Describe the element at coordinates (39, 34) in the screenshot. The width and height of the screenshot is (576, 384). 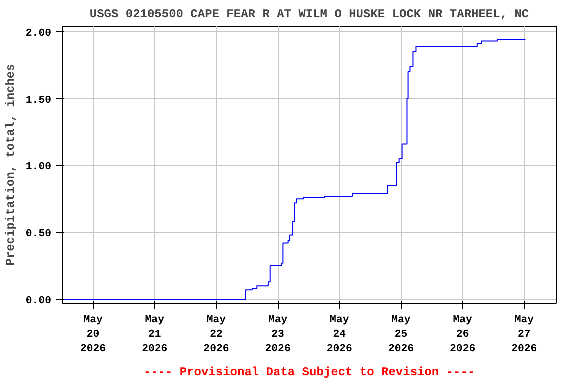
I see `y-tick-label: 2.00` at that location.